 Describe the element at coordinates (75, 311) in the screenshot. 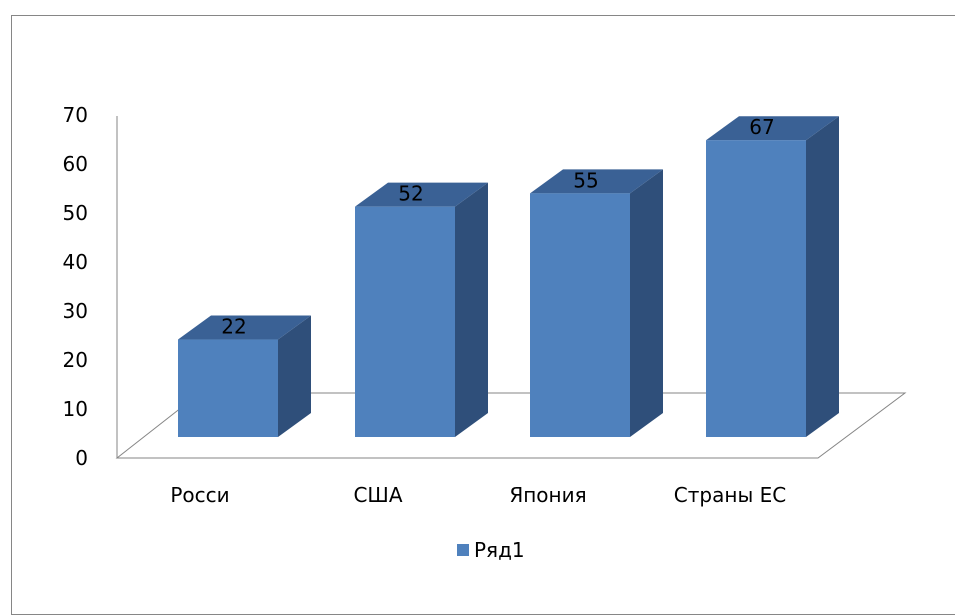

I see `y-tick-label: 30` at that location.